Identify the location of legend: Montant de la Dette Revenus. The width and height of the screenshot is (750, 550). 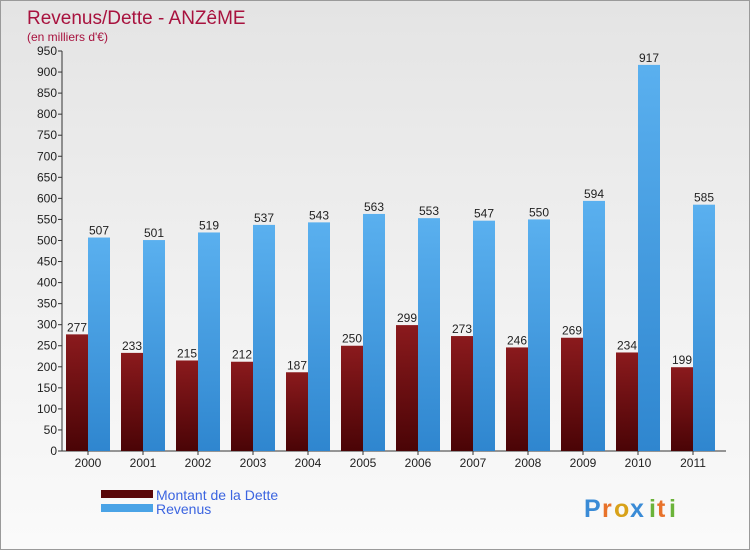
(189, 502).